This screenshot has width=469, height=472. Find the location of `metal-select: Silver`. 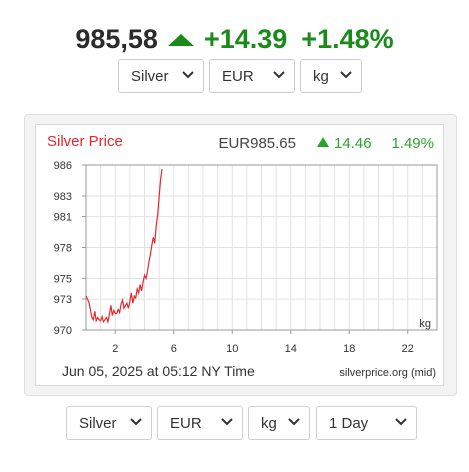

metal-select: Silver is located at coordinates (161, 76).